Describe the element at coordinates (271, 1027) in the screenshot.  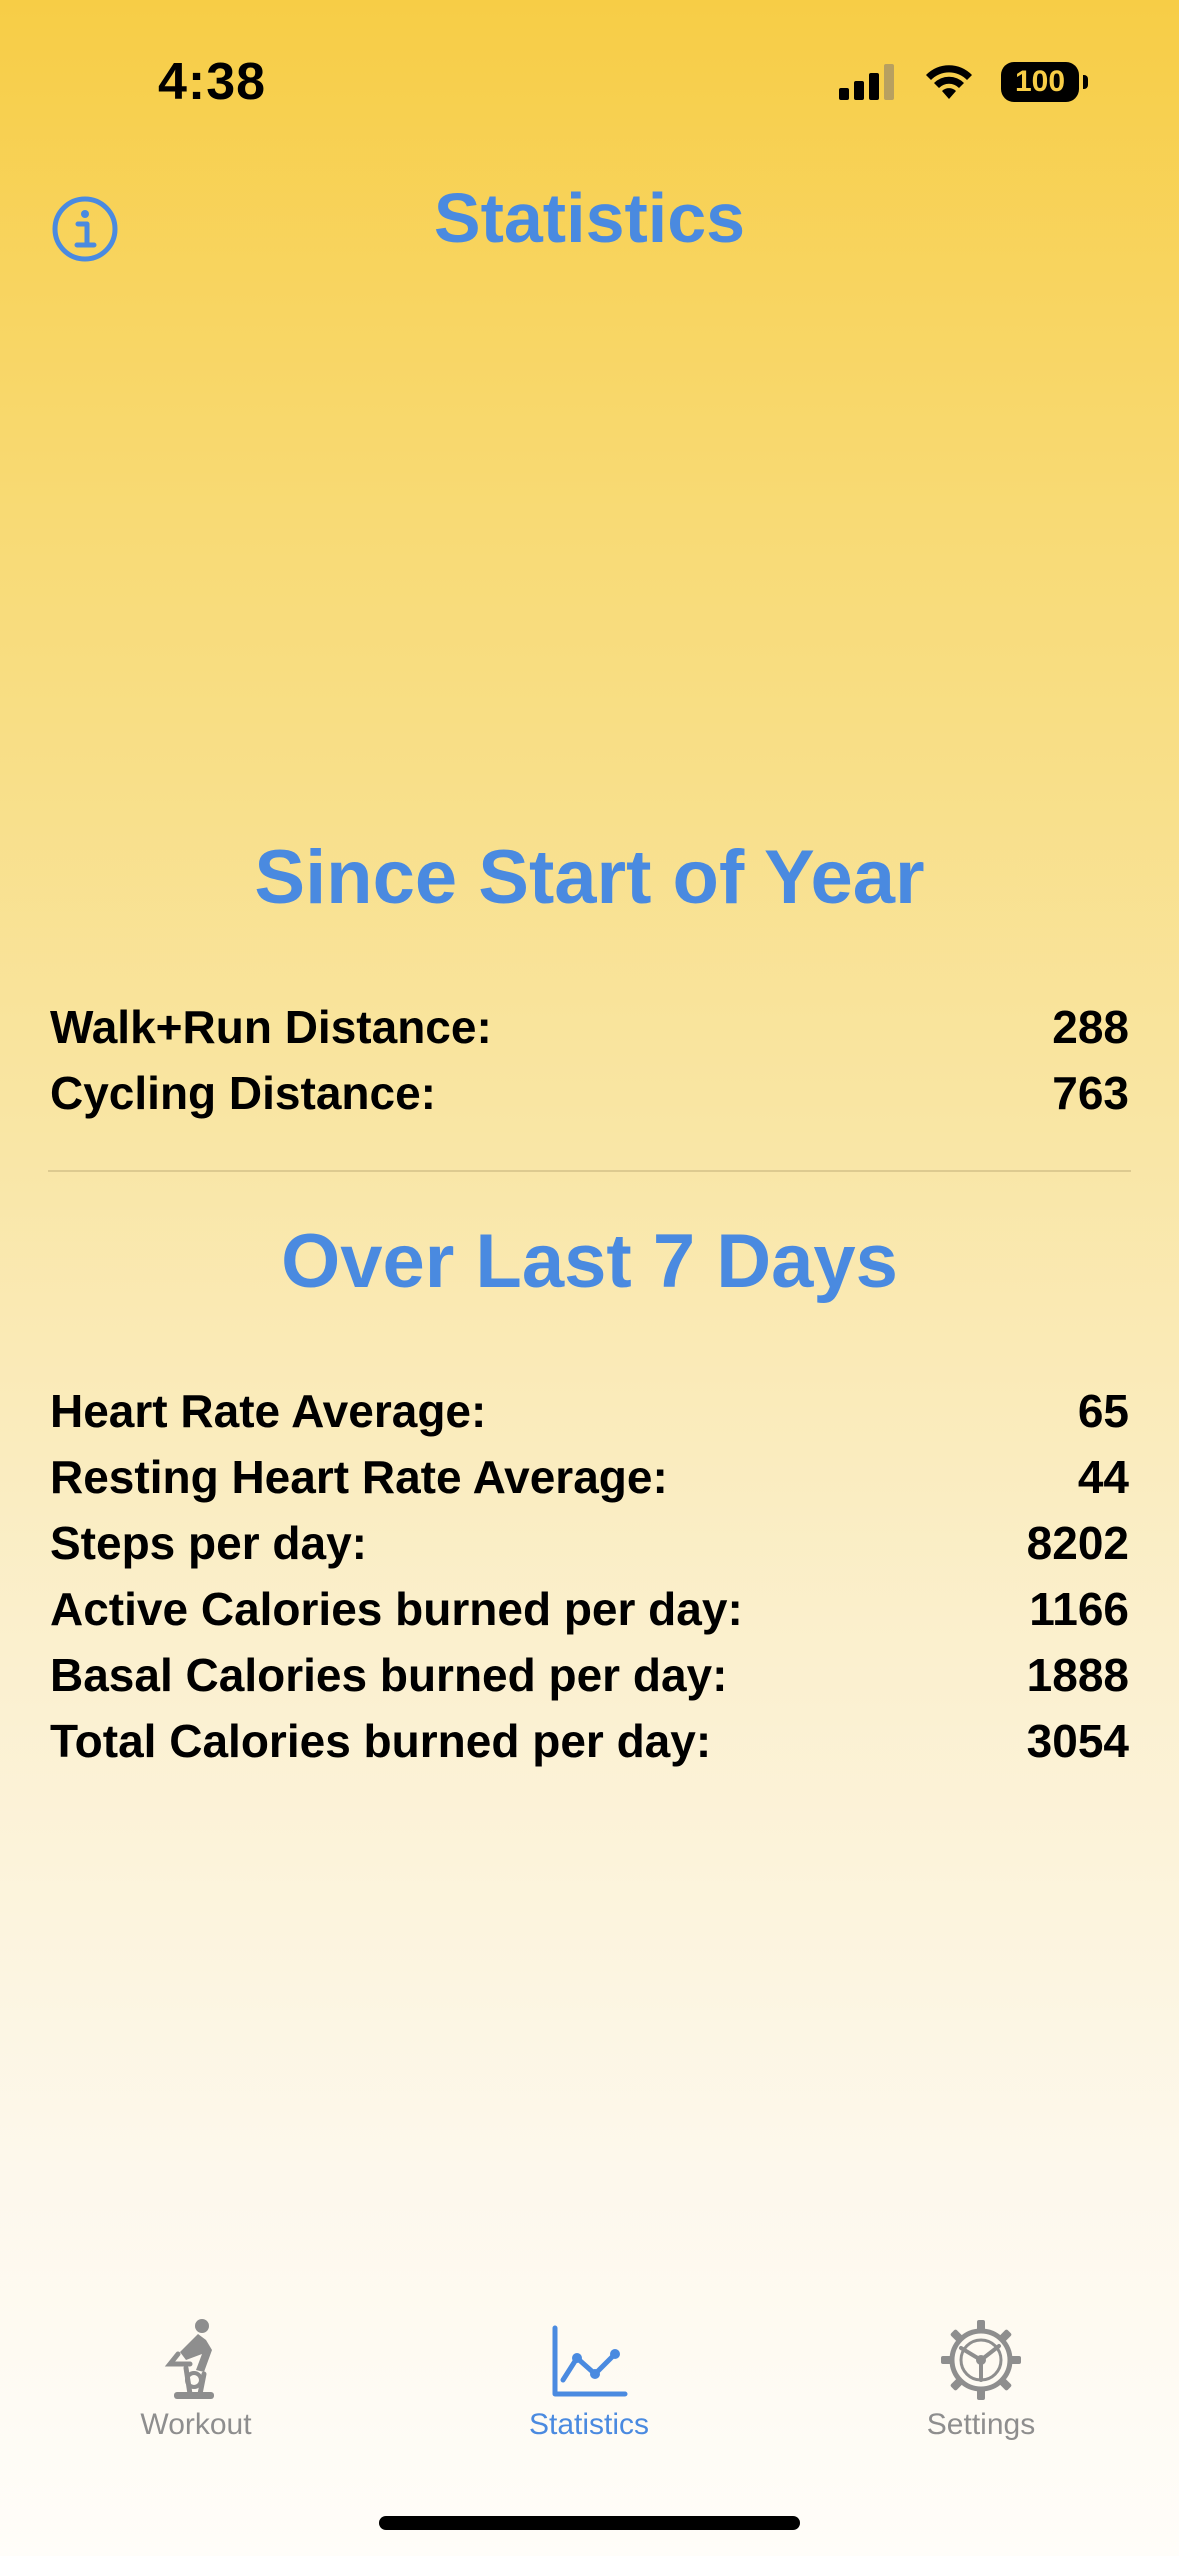
I see `stat-label: Walk+Run Distance:` at that location.